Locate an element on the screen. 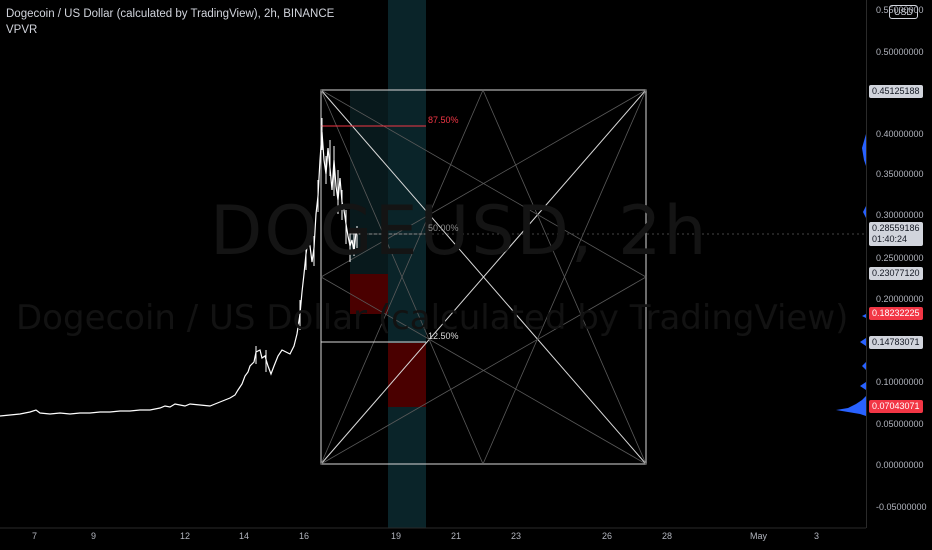 This screenshot has height=550, width=932. fib-label-125: 12.50% is located at coordinates (443, 336).